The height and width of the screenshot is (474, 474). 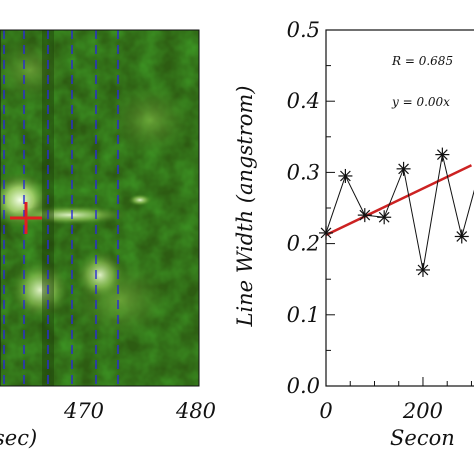 I want to click on data-series, so click(x=396, y=212).